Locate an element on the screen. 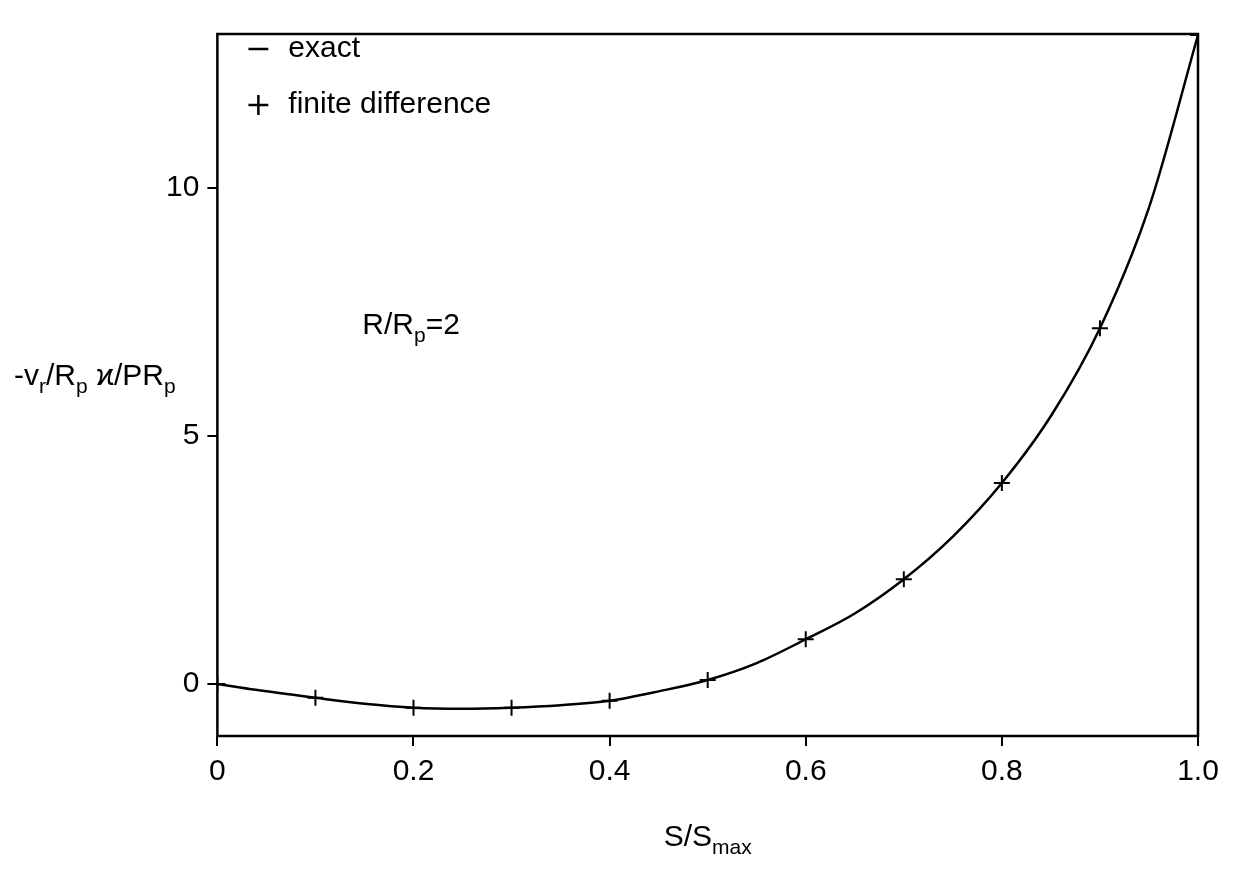 Image resolution: width=1250 pixels, height=871 pixels. x-tick-label: 0.8 is located at coordinates (1002, 770).